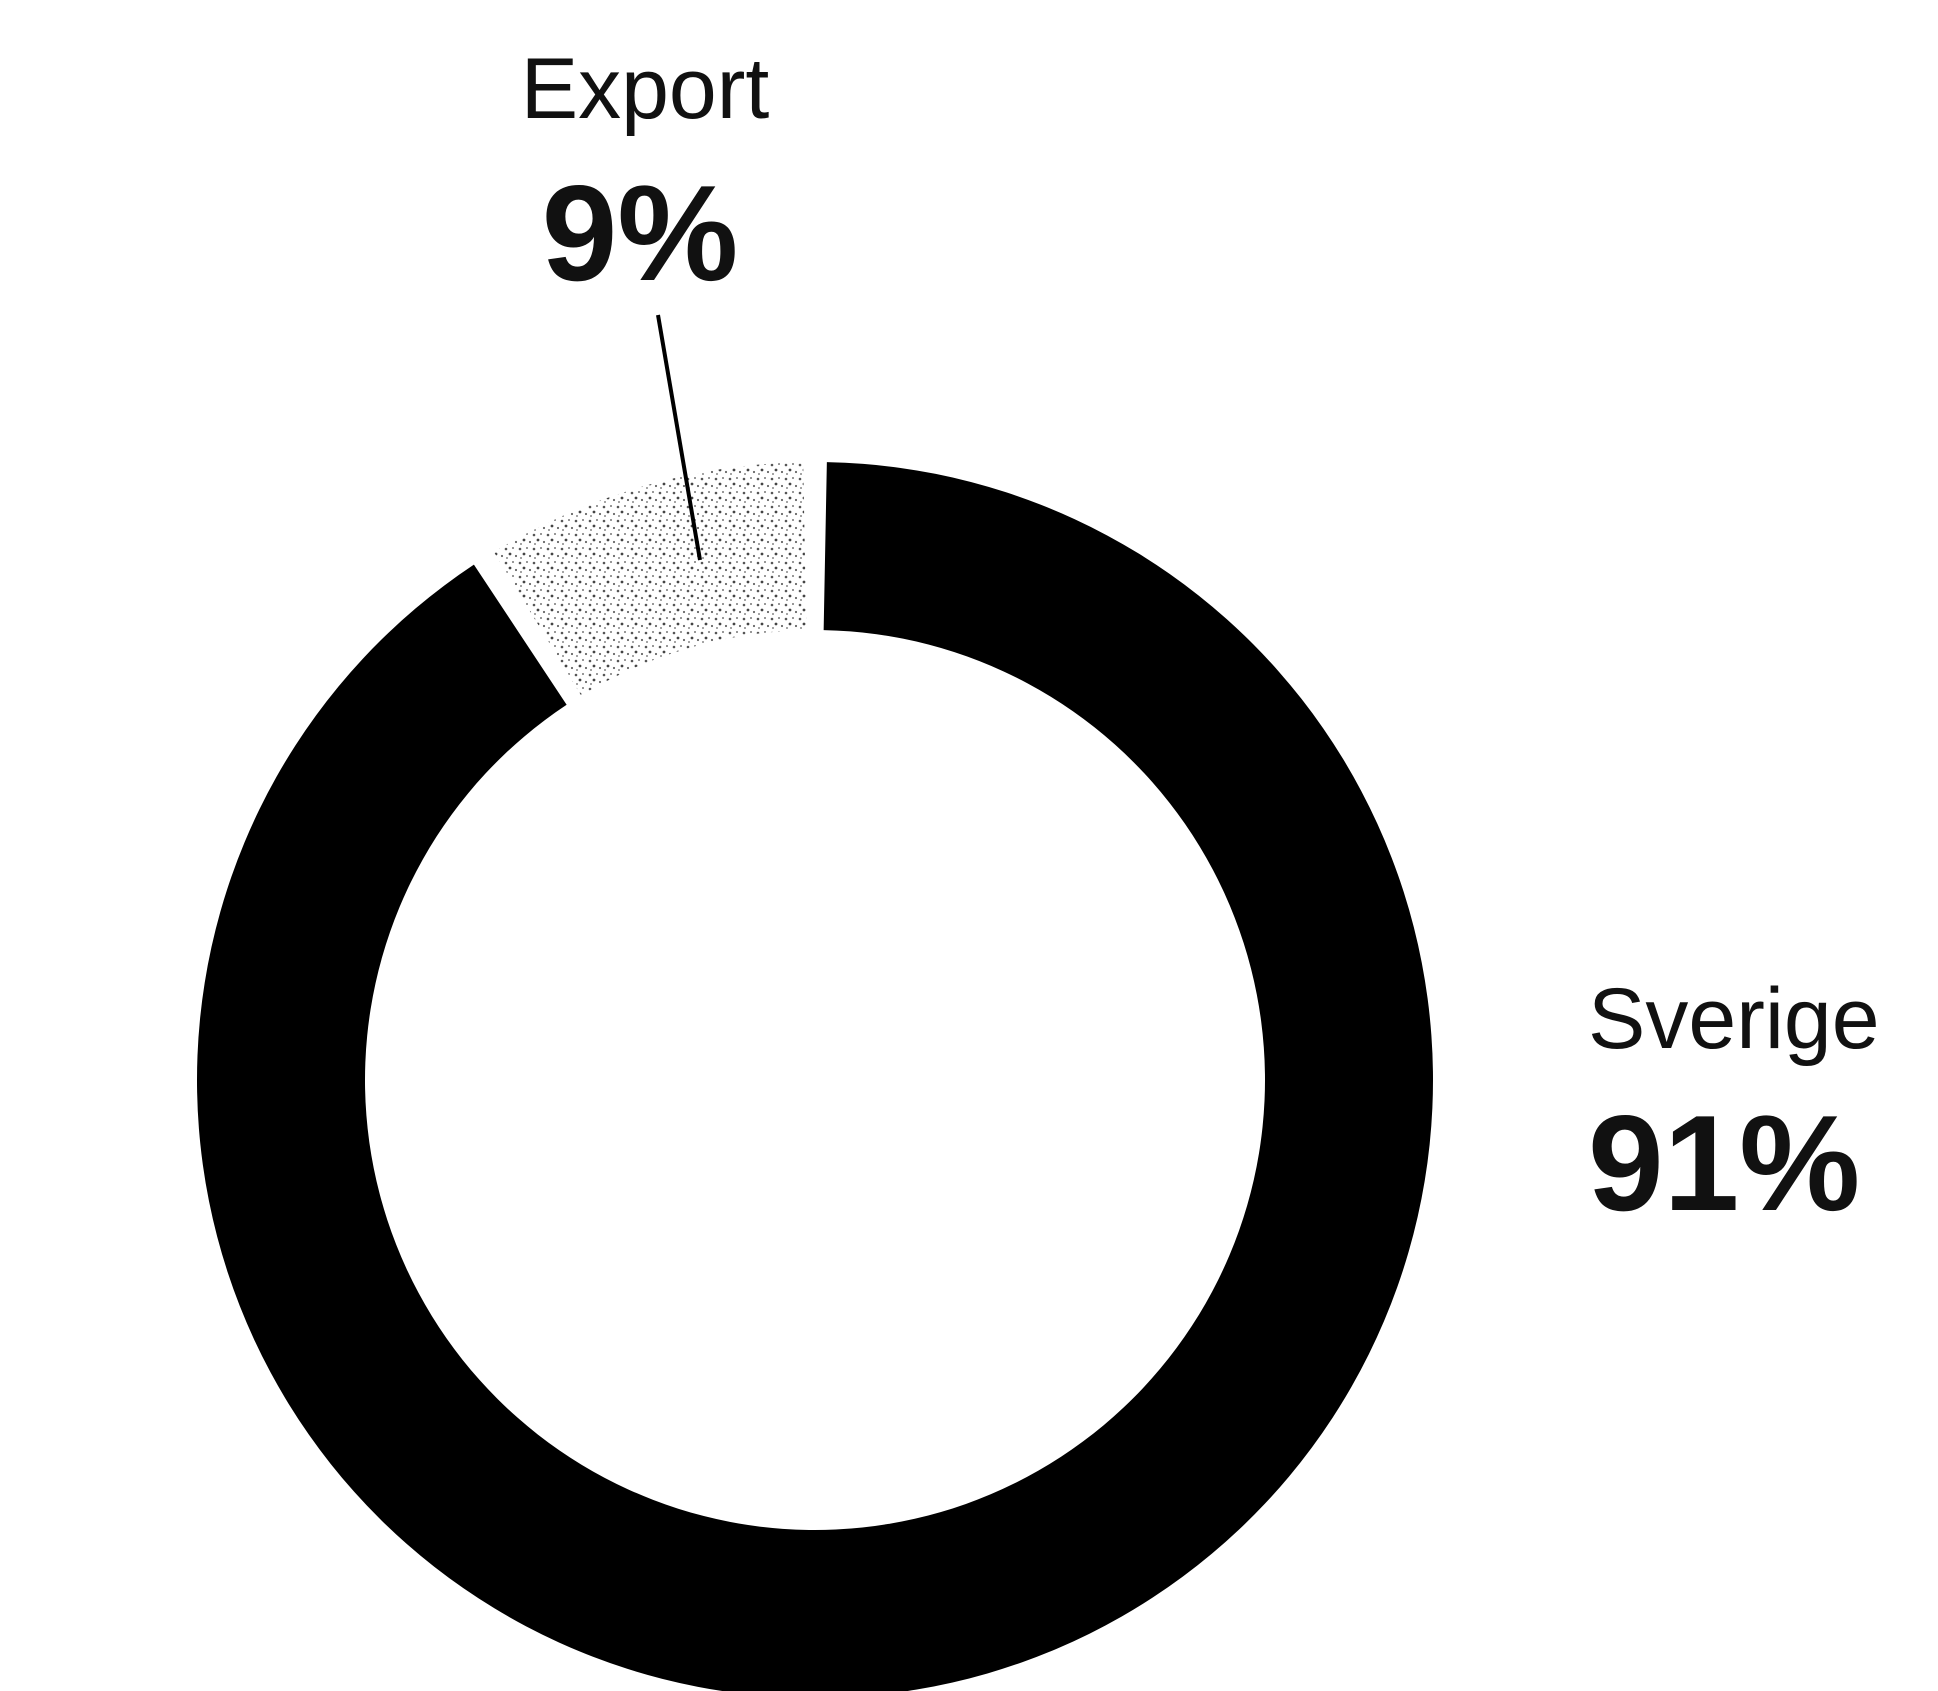 This screenshot has width=1938, height=1691. Describe the element at coordinates (679, 437) in the screenshot. I see `export-leader-line` at that location.